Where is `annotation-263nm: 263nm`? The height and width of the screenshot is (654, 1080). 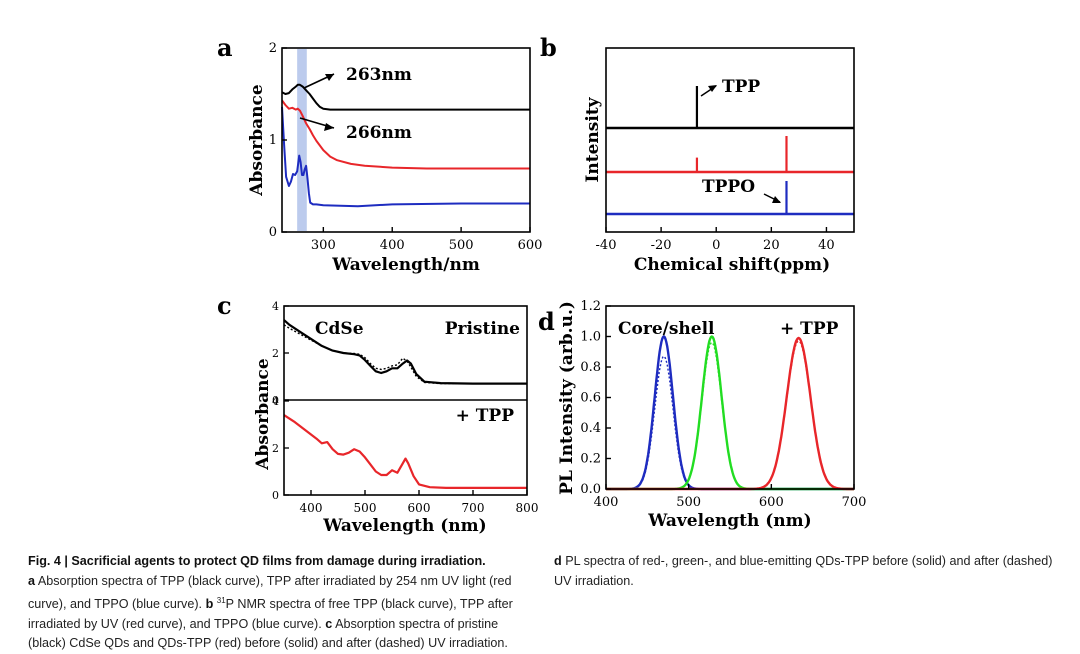
annotation-263nm: 263nm is located at coordinates (379, 75).